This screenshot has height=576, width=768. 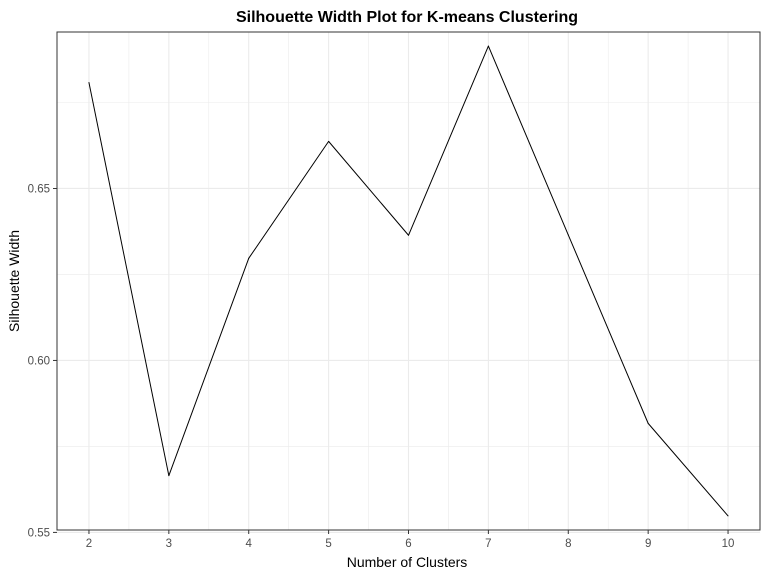 What do you see at coordinates (408, 544) in the screenshot?
I see `x-tick-label: 6` at bounding box center [408, 544].